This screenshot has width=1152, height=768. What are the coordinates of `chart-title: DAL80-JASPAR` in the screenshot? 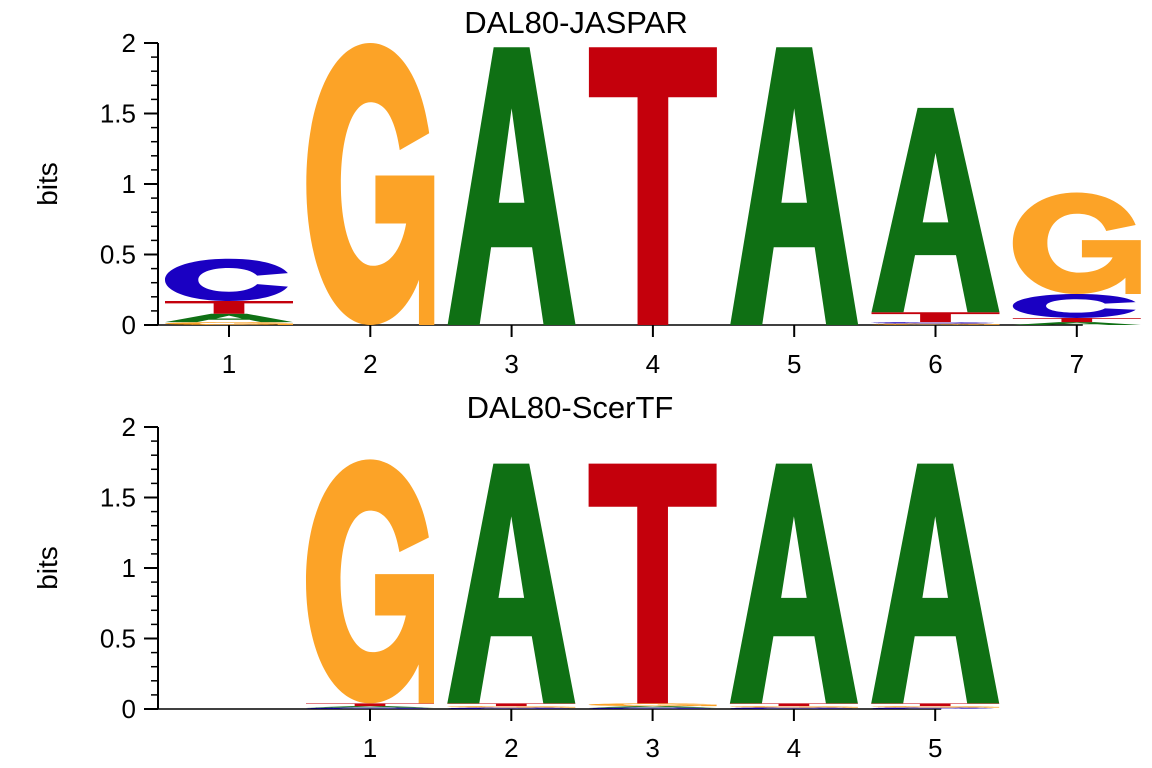 It's located at (575, 22).